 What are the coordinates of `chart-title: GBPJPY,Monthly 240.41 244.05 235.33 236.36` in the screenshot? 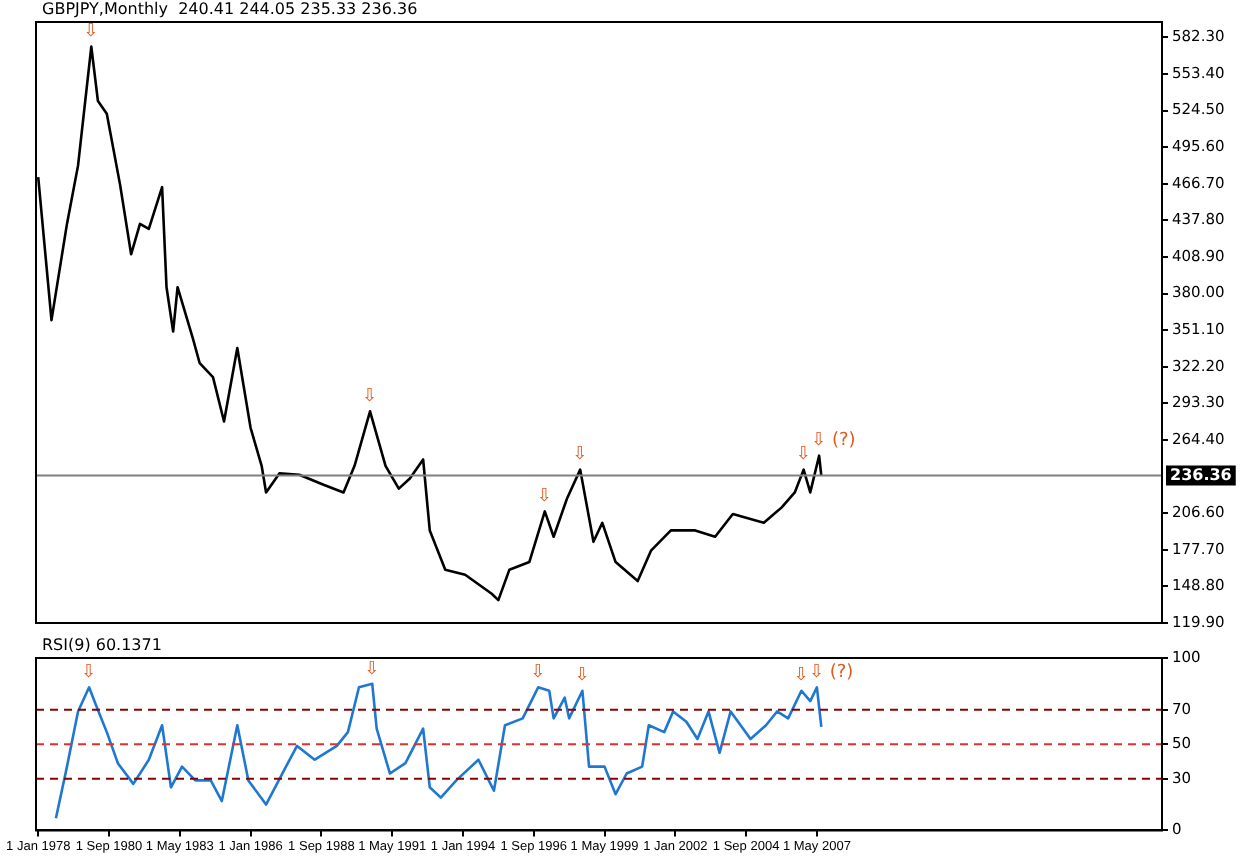 It's located at (230, 9).